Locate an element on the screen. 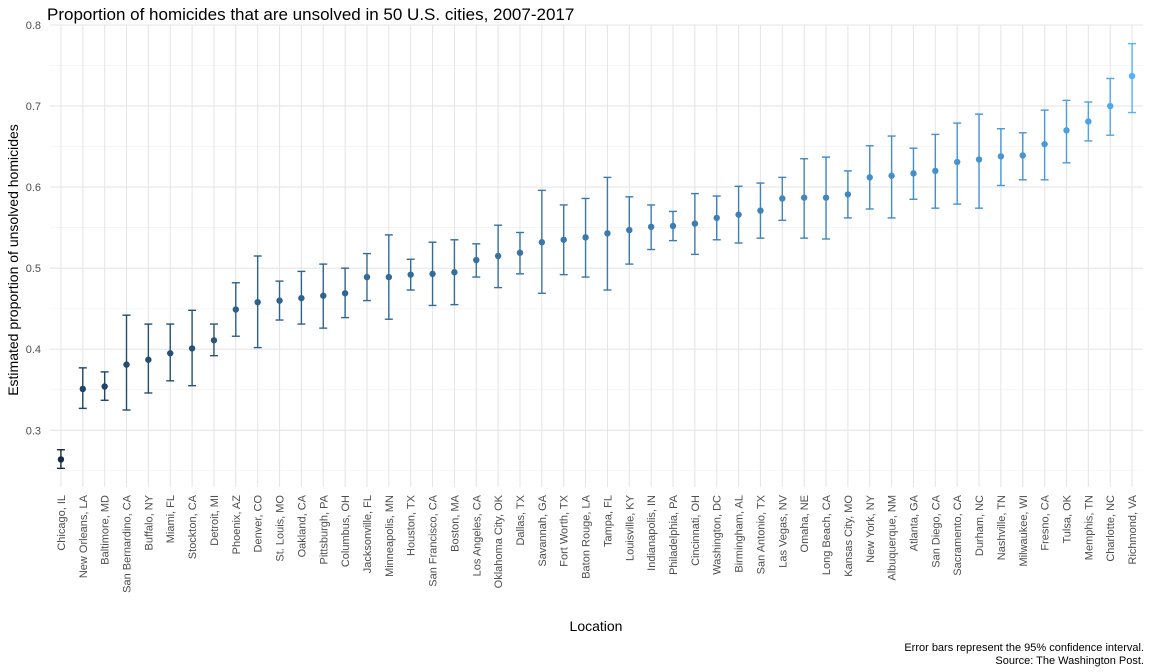  x-tick-label: Albuquerque, NM is located at coordinates (893, 538).